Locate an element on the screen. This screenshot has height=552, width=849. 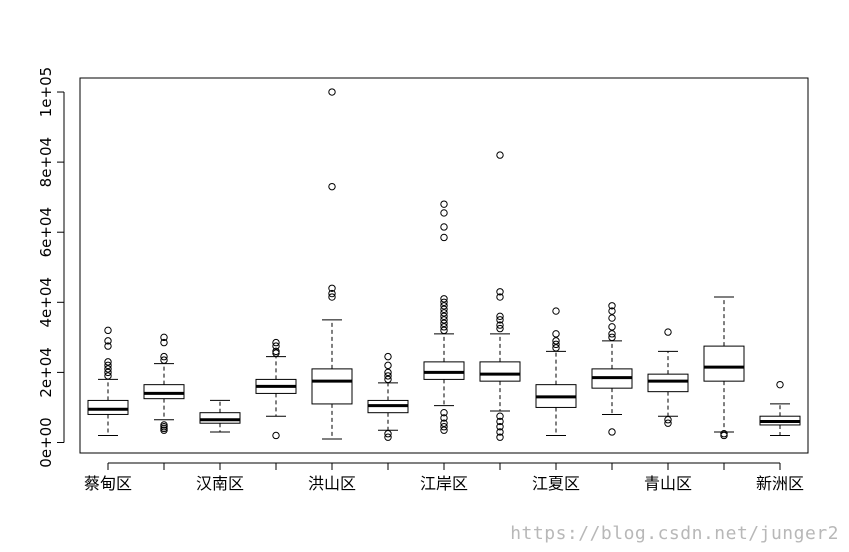
box-1-iqr is located at coordinates (164, 392).